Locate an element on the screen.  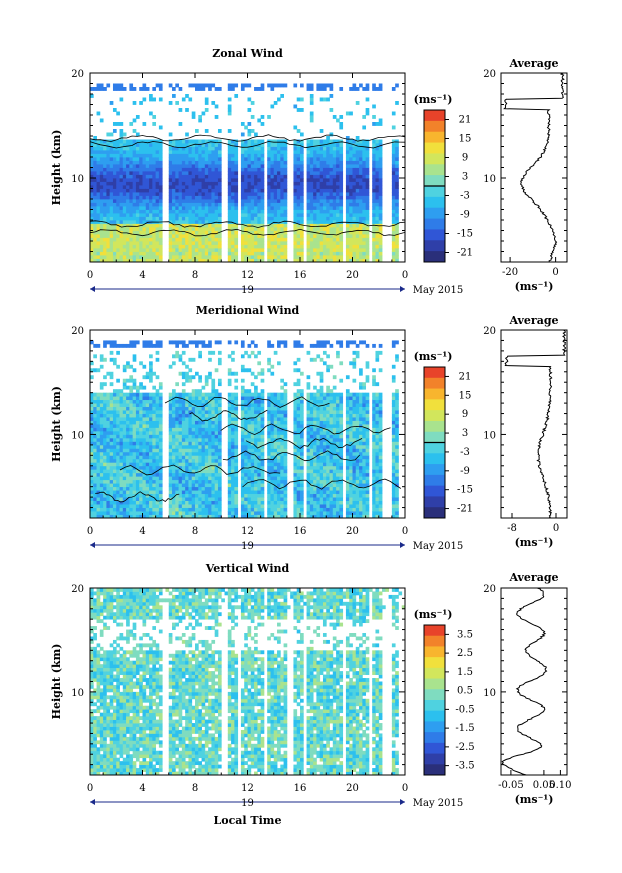
profile-line is located at coordinates (534, 167).